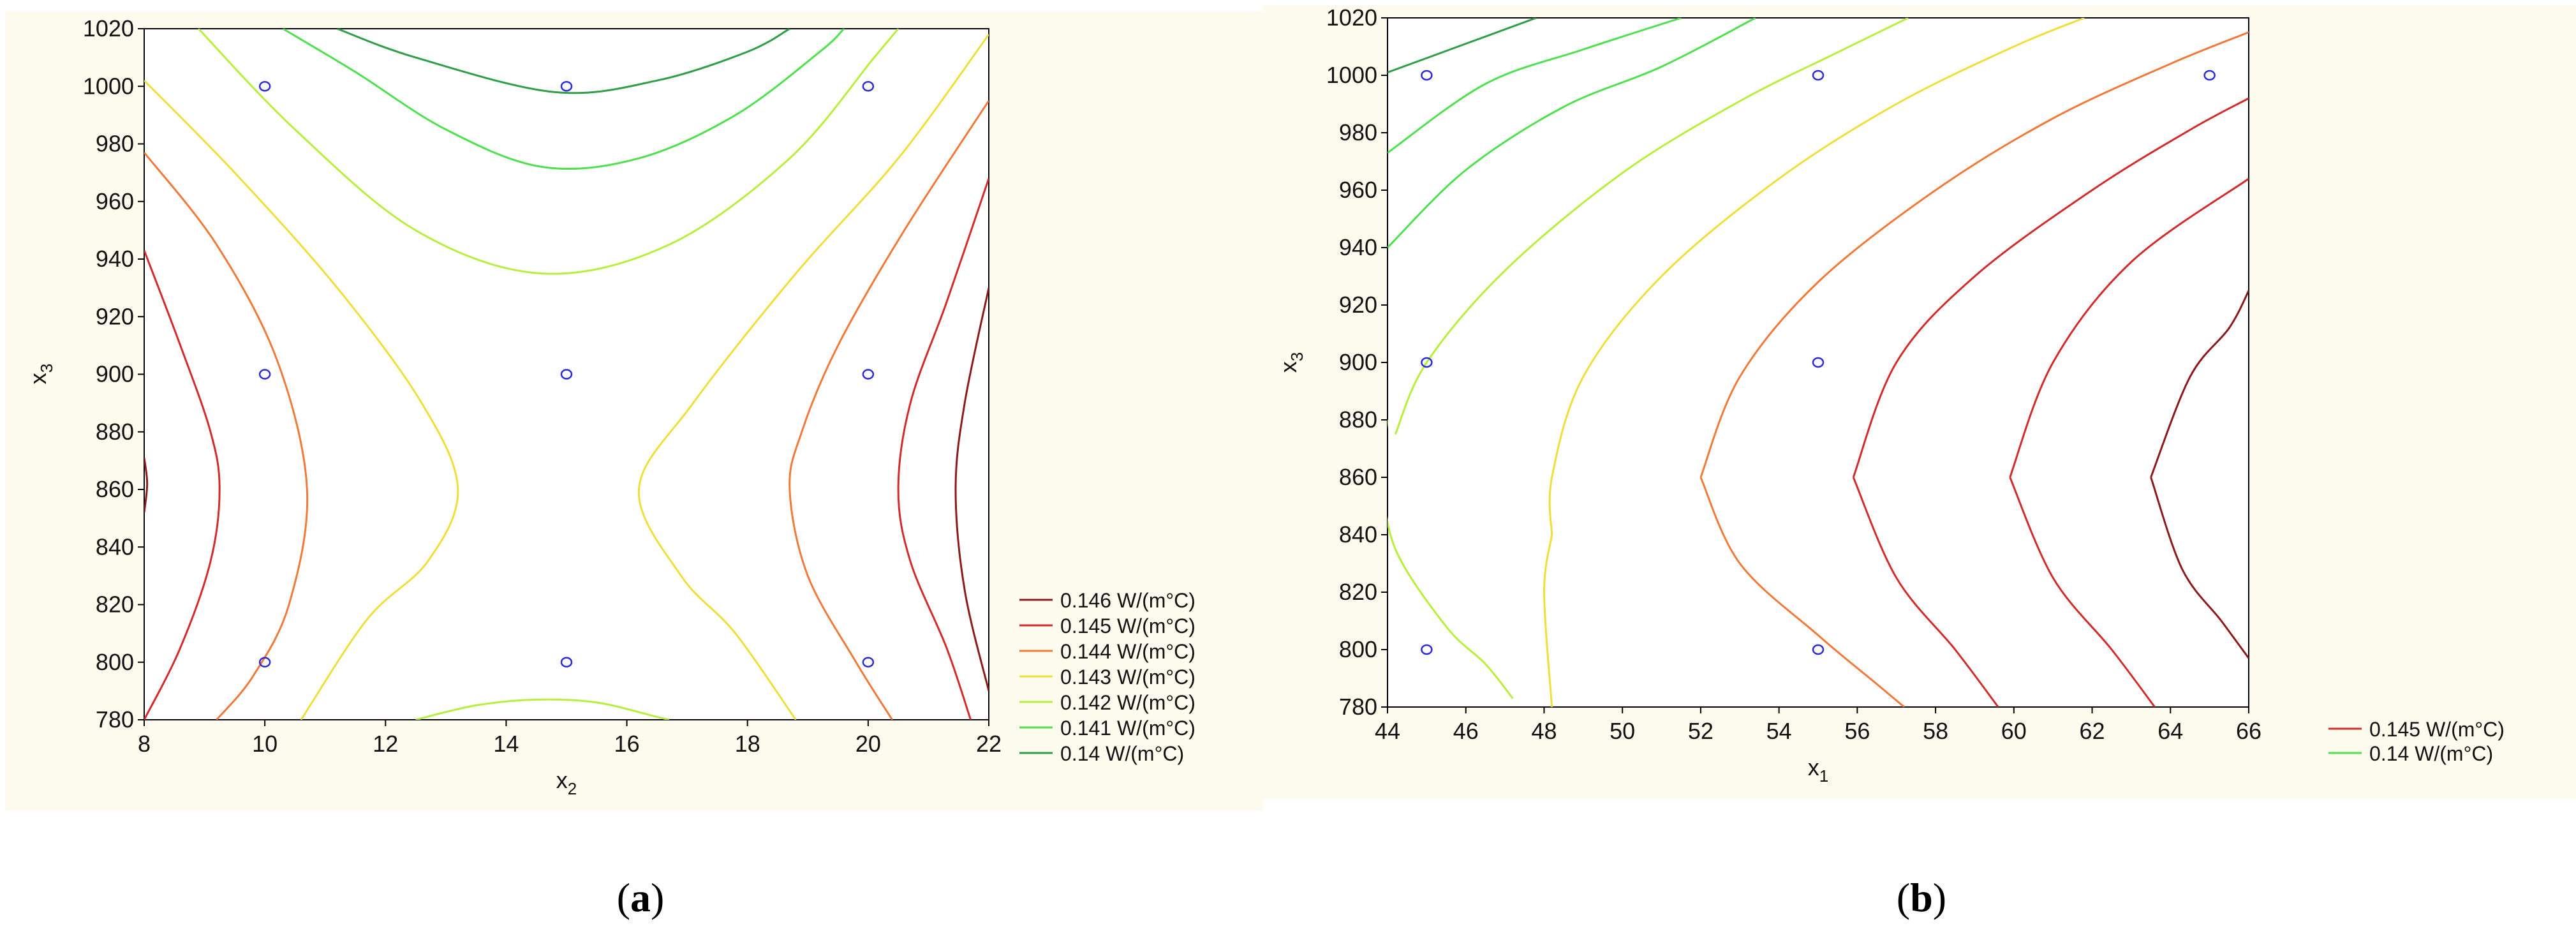 The image size is (2576, 931). Describe the element at coordinates (1351, 17) in the screenshot. I see `y-tick-label: 1020` at that location.